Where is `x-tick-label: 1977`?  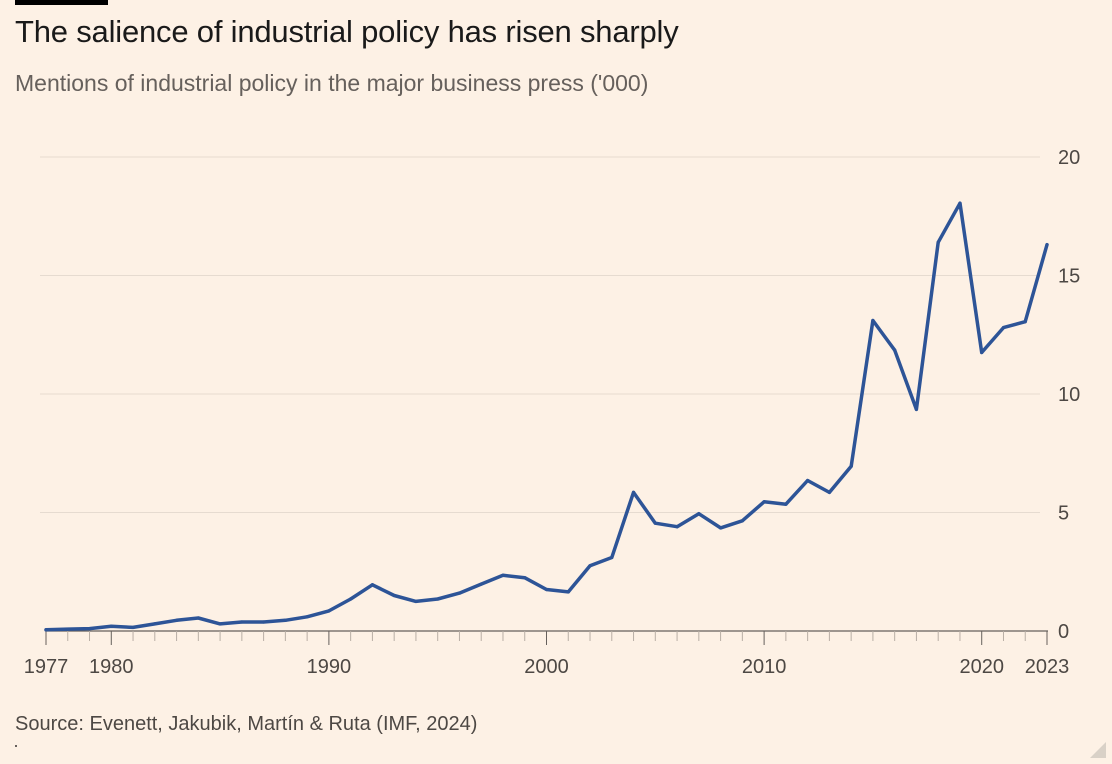
x-tick-label: 1977 is located at coordinates (46, 667).